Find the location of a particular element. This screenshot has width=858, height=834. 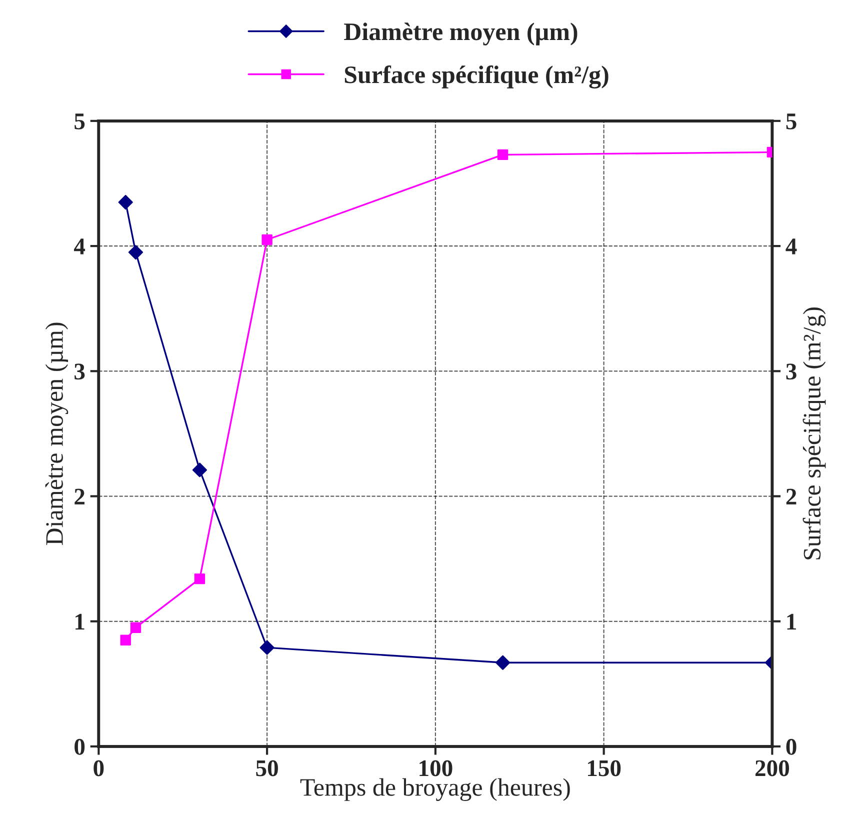

y-tick-label: 5 is located at coordinates (79, 122).